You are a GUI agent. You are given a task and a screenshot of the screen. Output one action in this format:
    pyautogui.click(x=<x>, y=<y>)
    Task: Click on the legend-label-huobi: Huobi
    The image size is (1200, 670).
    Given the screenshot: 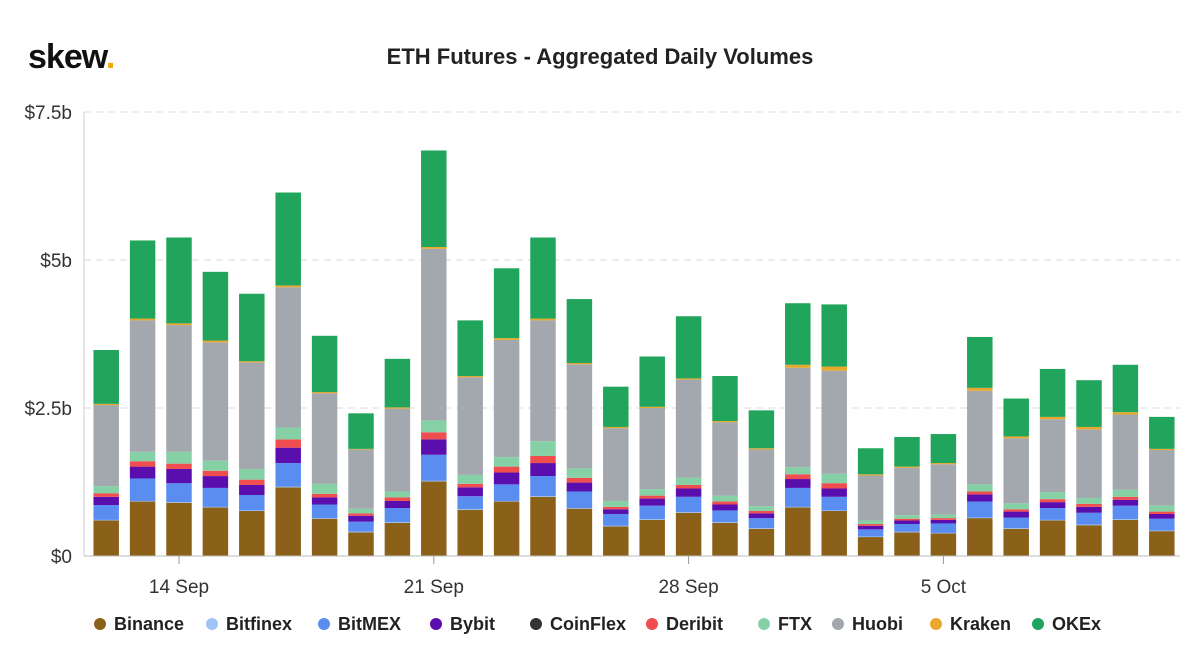 What is the action you would take?
    pyautogui.click(x=877, y=624)
    